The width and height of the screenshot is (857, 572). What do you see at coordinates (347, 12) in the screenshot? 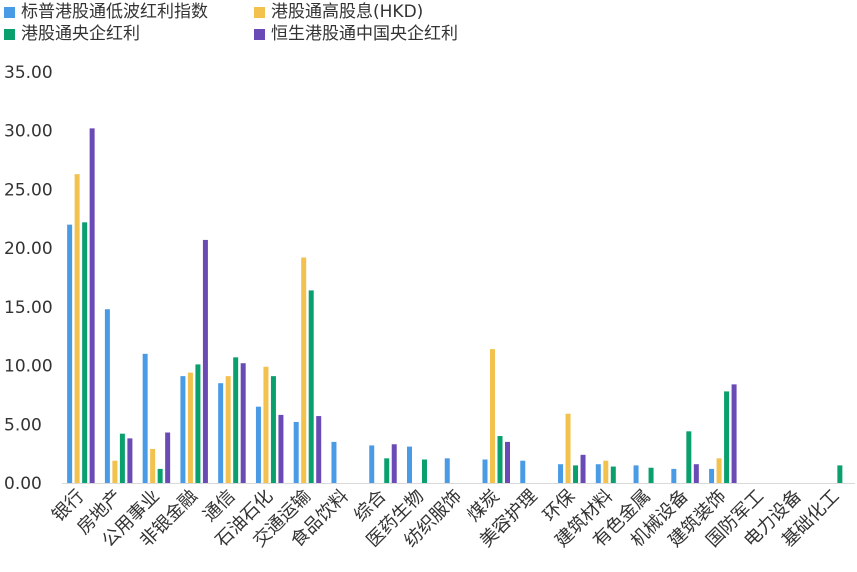
I see `legend-label-1: 港股通高股息(HKD)` at bounding box center [347, 12].